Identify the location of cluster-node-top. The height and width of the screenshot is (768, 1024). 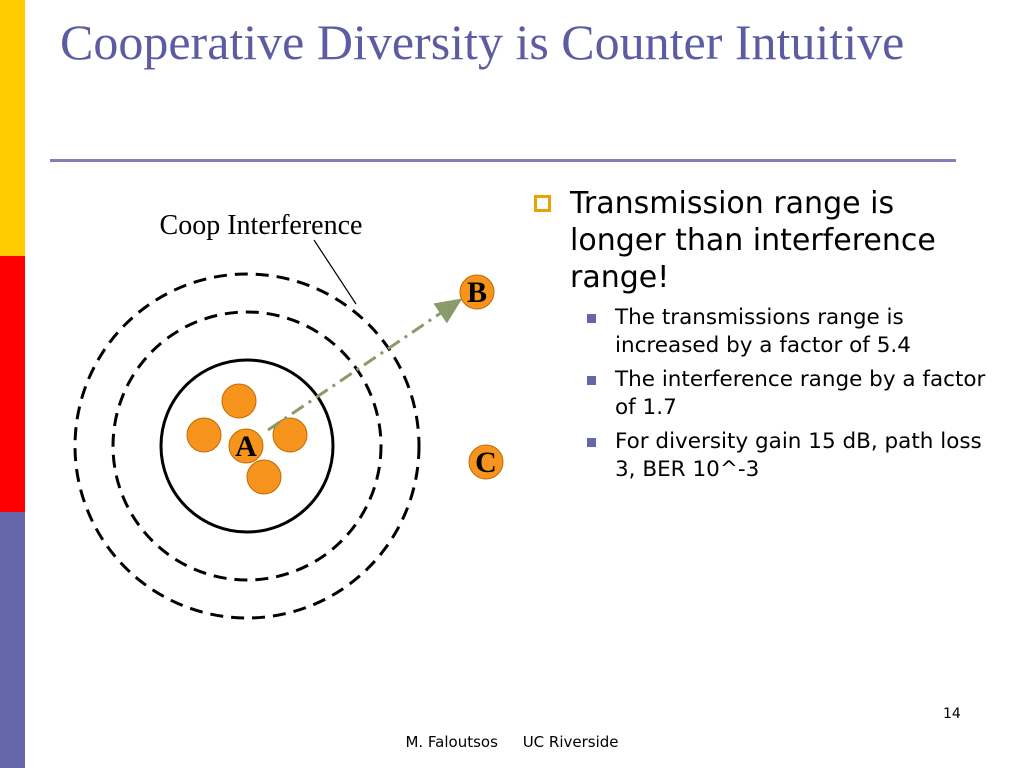
(239, 401).